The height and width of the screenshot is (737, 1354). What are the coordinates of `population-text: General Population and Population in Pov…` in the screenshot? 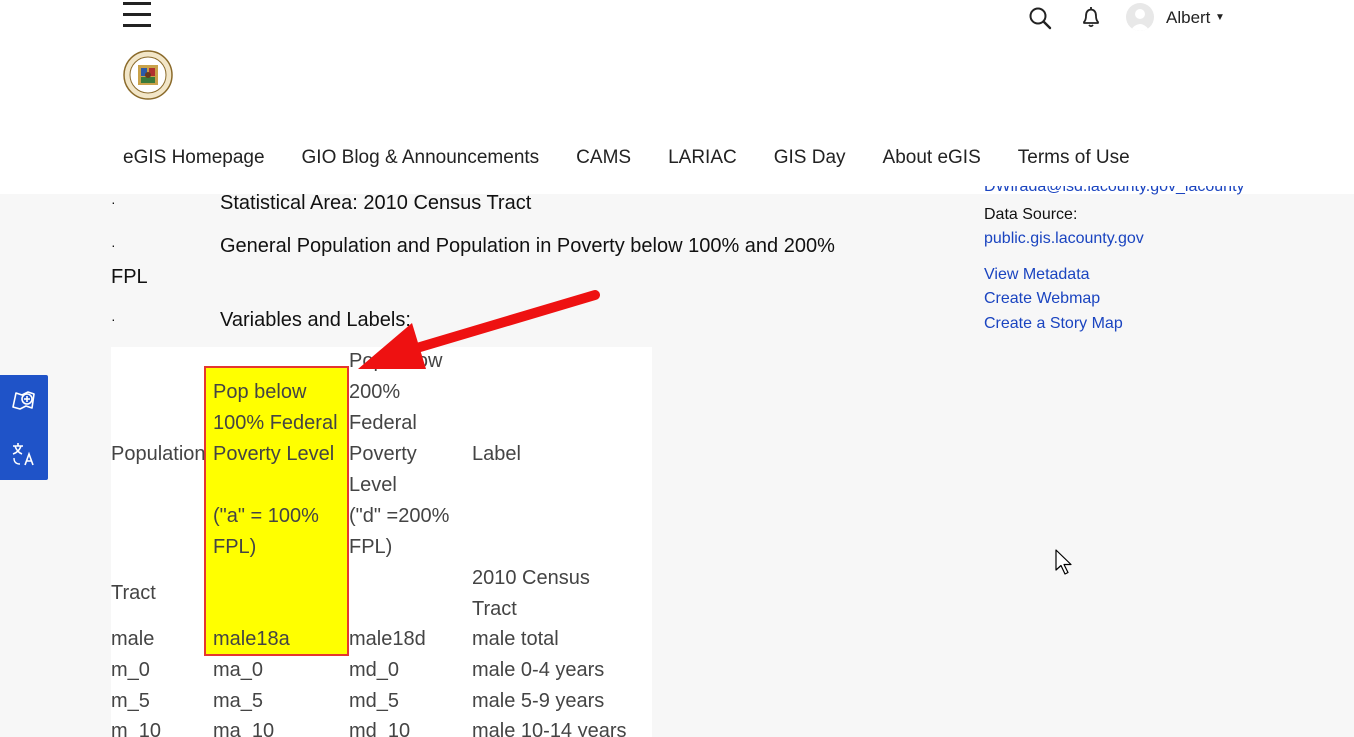 It's located at (527, 246).